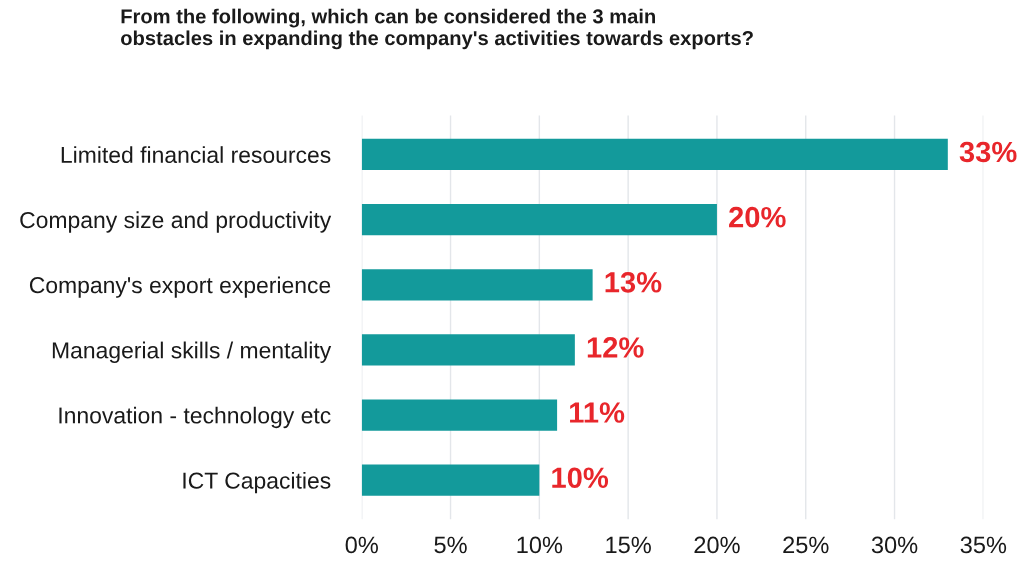 The height and width of the screenshot is (577, 1019). I want to click on chart-title: From the following, which can be considered the 3 main obstacles in expanding the company's activities towards exports?, so click(437, 29).